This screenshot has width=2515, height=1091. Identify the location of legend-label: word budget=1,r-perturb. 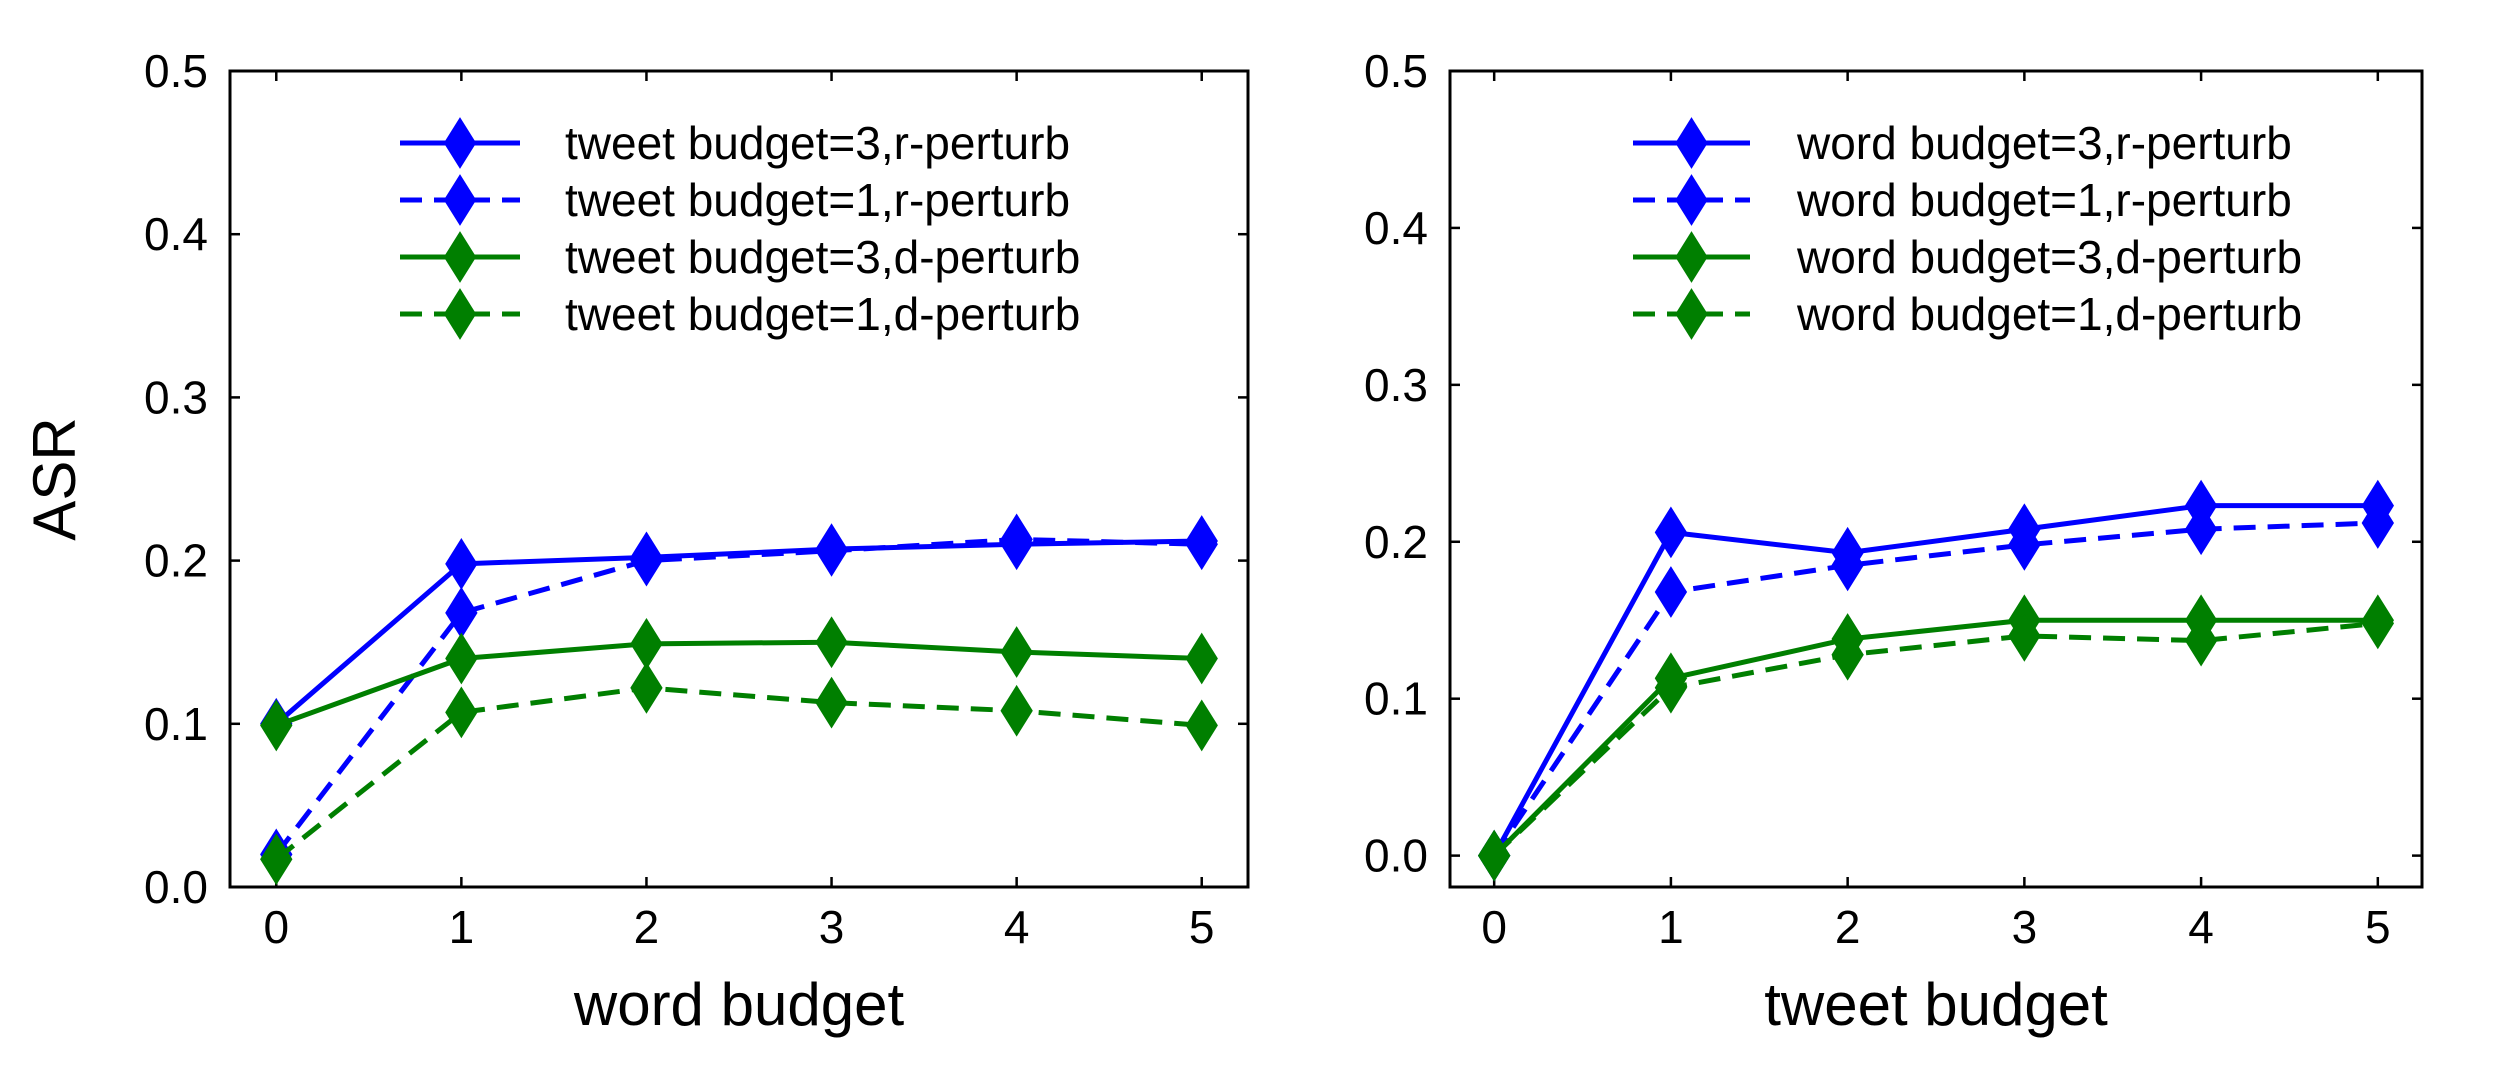
(2044, 200).